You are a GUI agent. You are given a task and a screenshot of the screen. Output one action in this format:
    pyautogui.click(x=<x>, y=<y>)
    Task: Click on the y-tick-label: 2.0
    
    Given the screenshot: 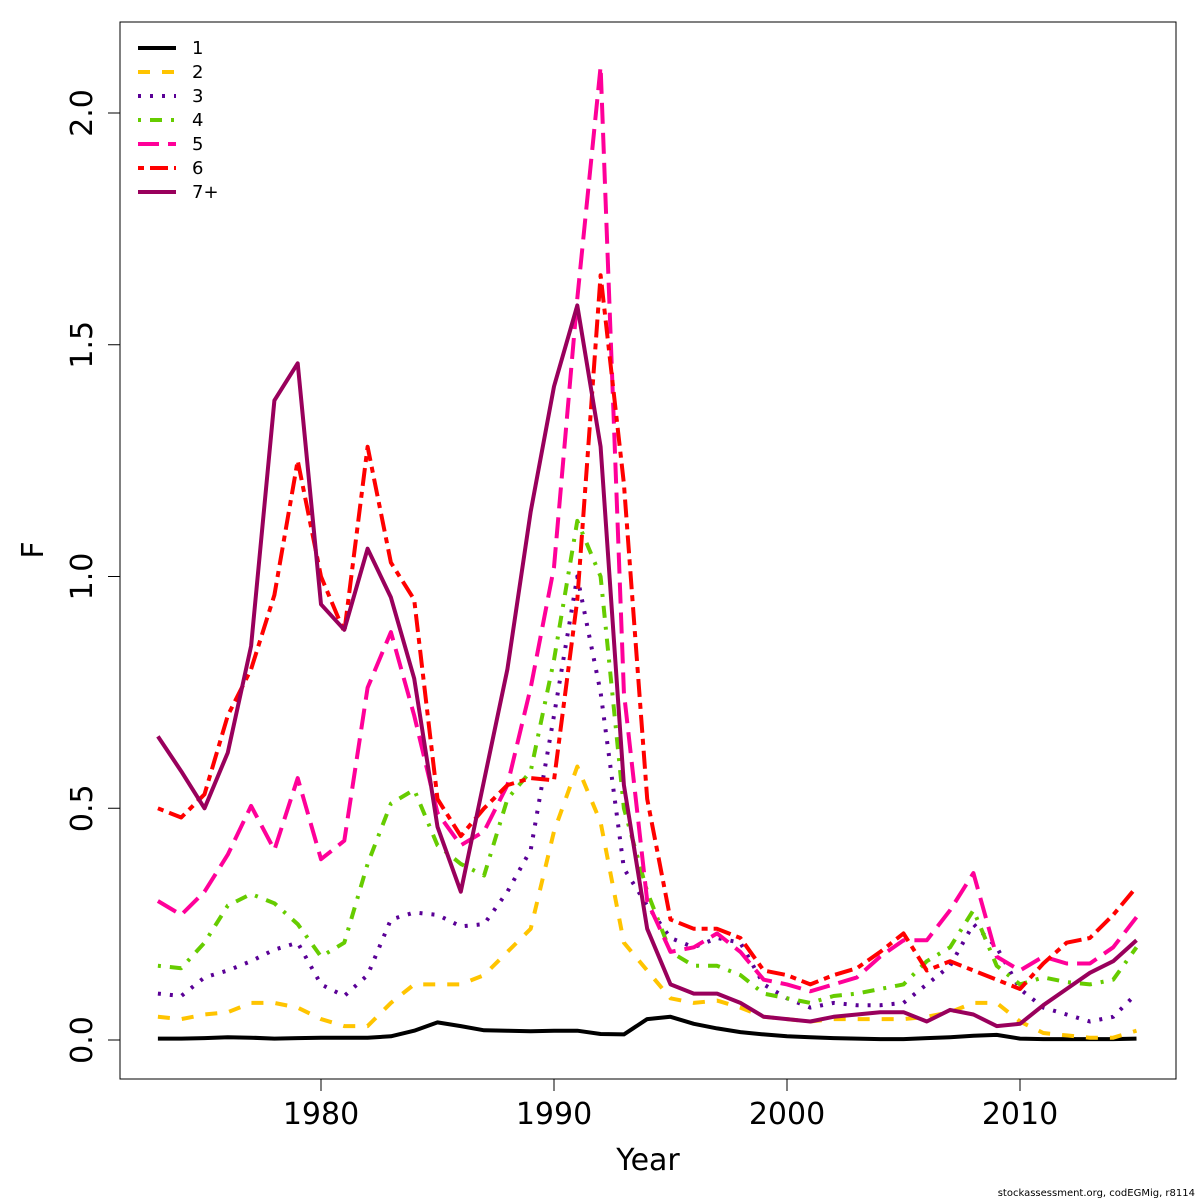 What is the action you would take?
    pyautogui.click(x=82, y=113)
    